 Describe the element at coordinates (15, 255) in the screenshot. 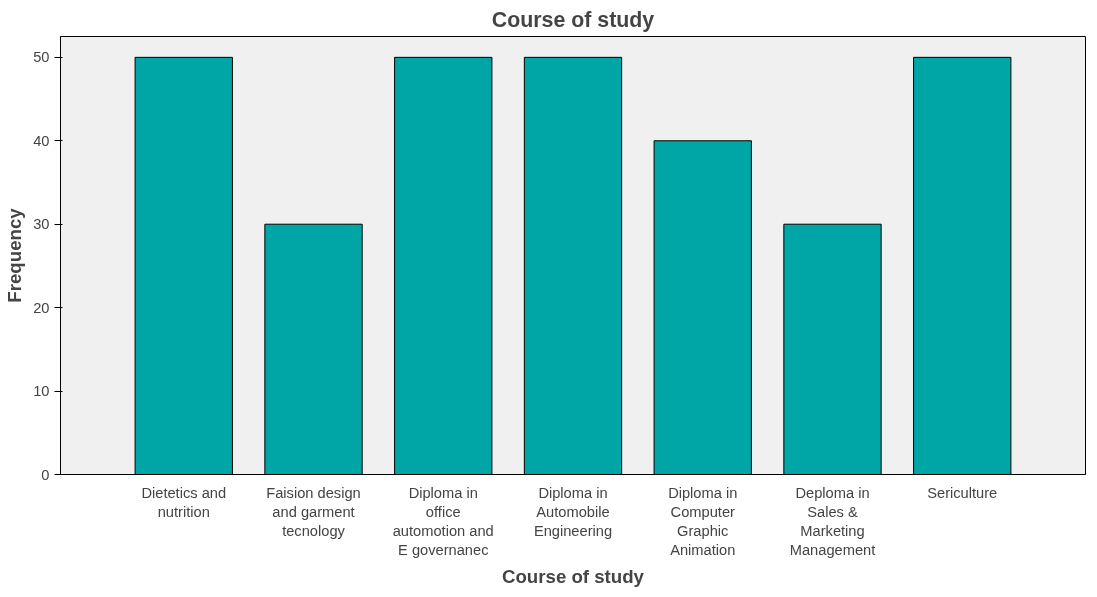

I see `y-axis-title: Frequency` at that location.